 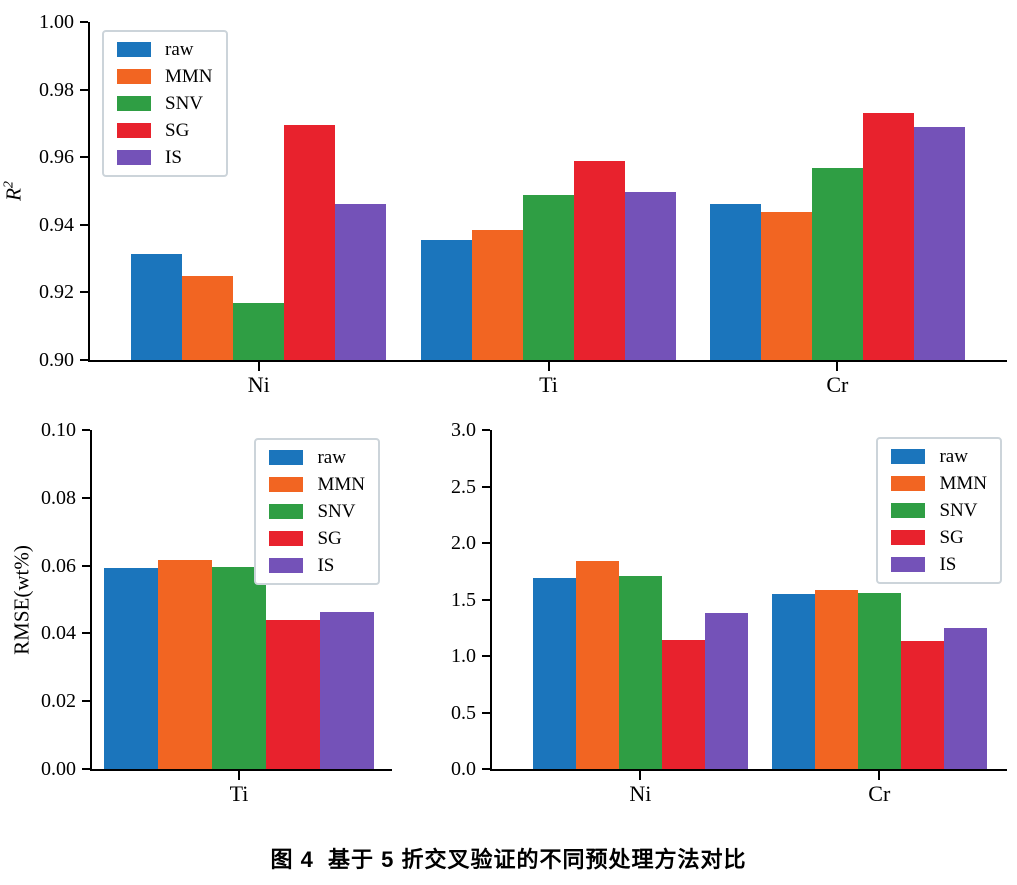 What do you see at coordinates (208, 318) in the screenshot?
I see `bar-mmn-ni` at bounding box center [208, 318].